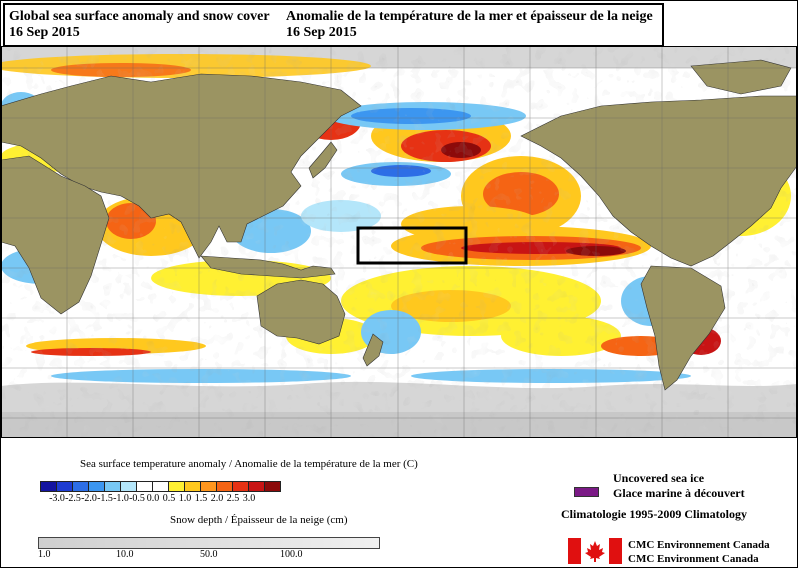 Image resolution: width=798 pixels, height=568 pixels. What do you see at coordinates (185, 498) in the screenshot?
I see `sst-tick-label: 1.0` at bounding box center [185, 498].